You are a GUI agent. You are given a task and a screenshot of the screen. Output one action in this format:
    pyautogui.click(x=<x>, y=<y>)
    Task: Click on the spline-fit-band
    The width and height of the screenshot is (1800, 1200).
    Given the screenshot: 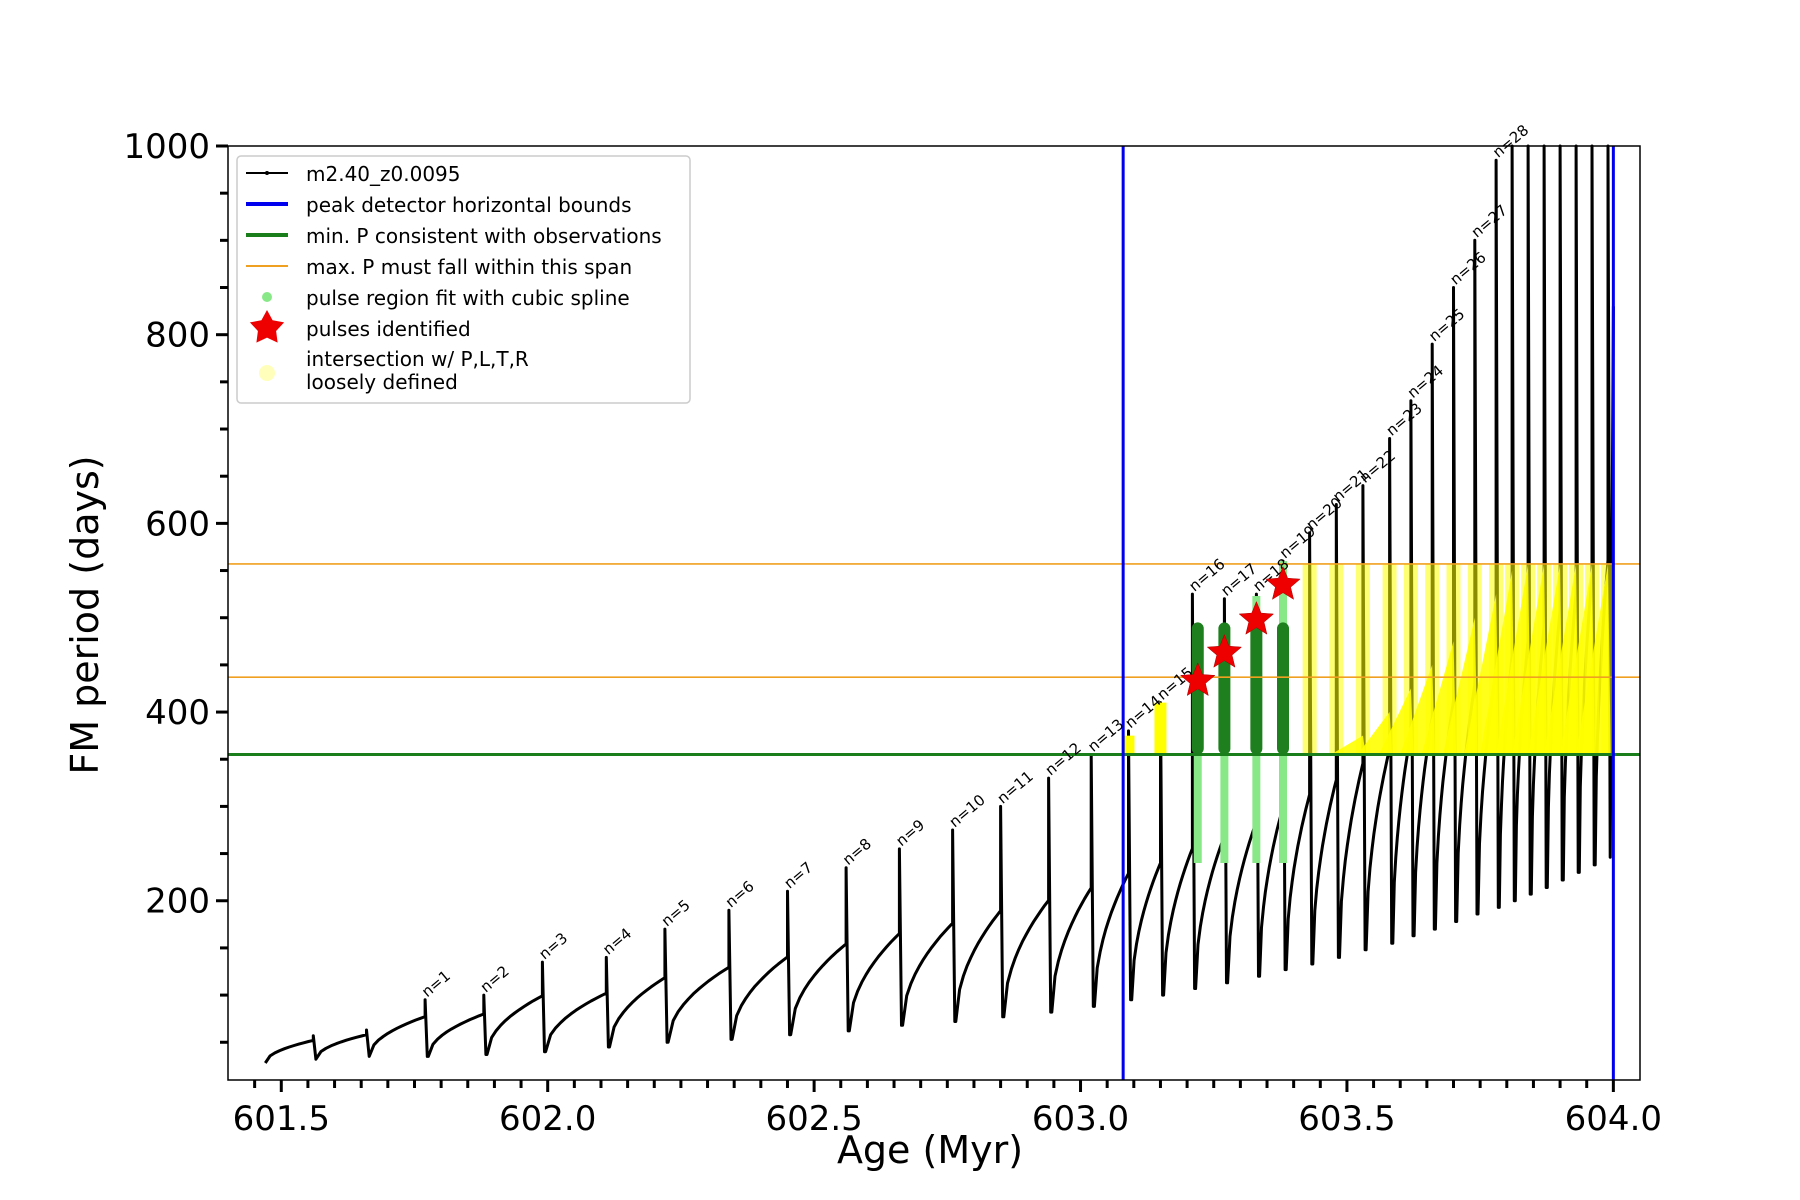 What is the action you would take?
    pyautogui.click(x=1197, y=760)
    